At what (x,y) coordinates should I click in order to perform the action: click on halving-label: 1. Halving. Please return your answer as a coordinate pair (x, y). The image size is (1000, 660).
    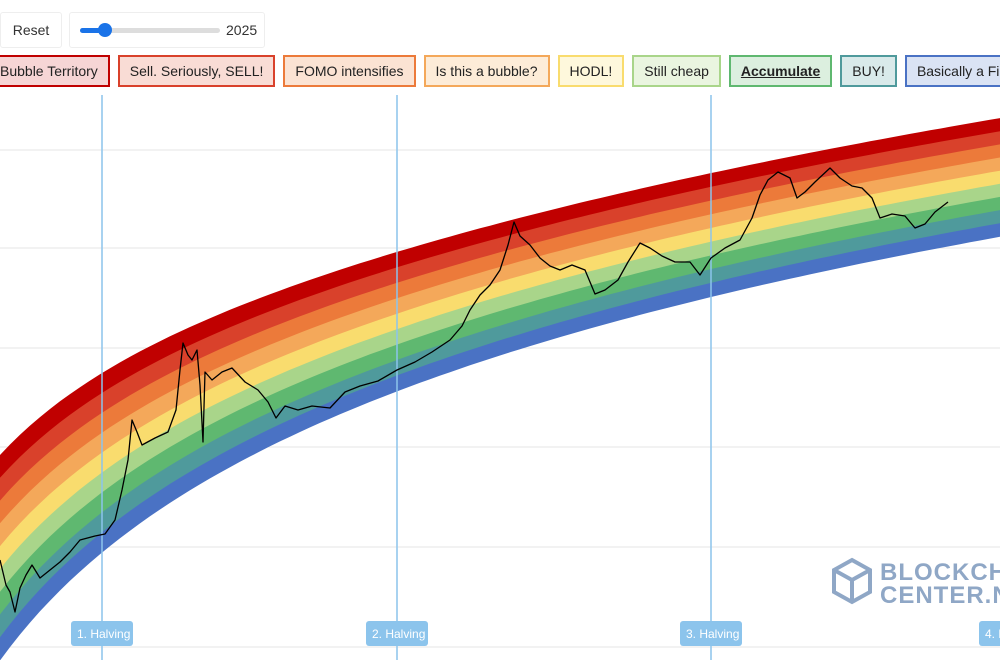
    Looking at the image, I should click on (103, 634).